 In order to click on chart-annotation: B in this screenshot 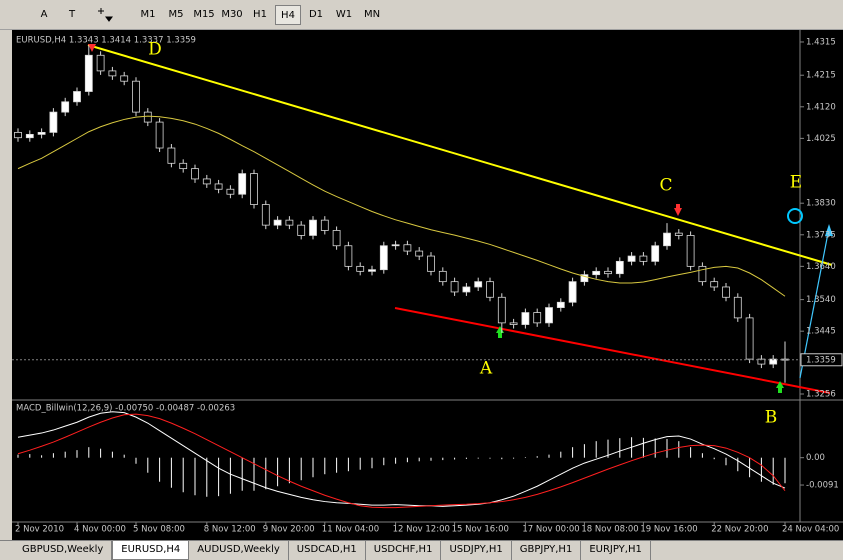, I will do `click(771, 418)`.